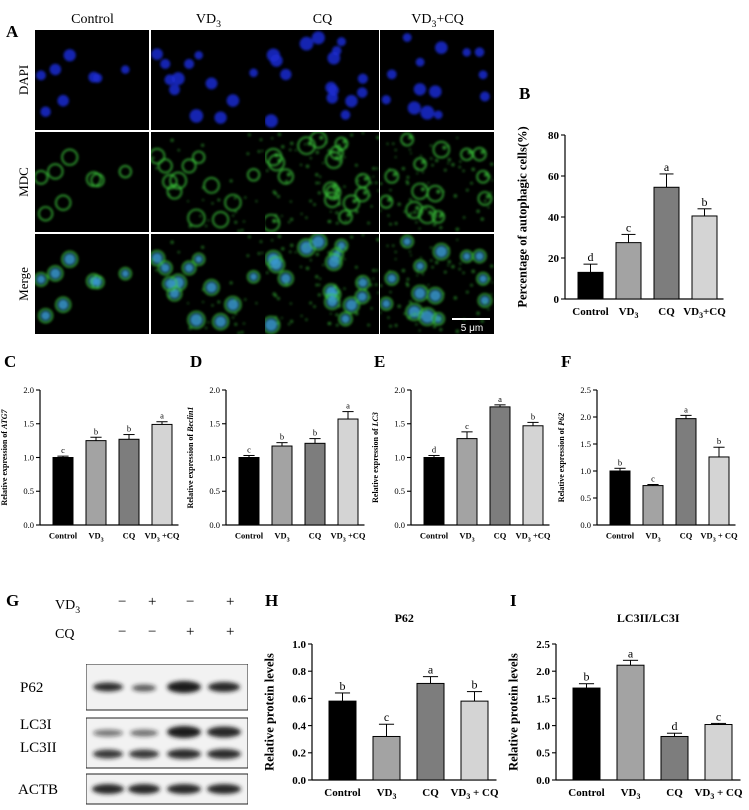  What do you see at coordinates (561, 457) in the screenshot?
I see `y-axis-label: Relative expression of P62` at bounding box center [561, 457].